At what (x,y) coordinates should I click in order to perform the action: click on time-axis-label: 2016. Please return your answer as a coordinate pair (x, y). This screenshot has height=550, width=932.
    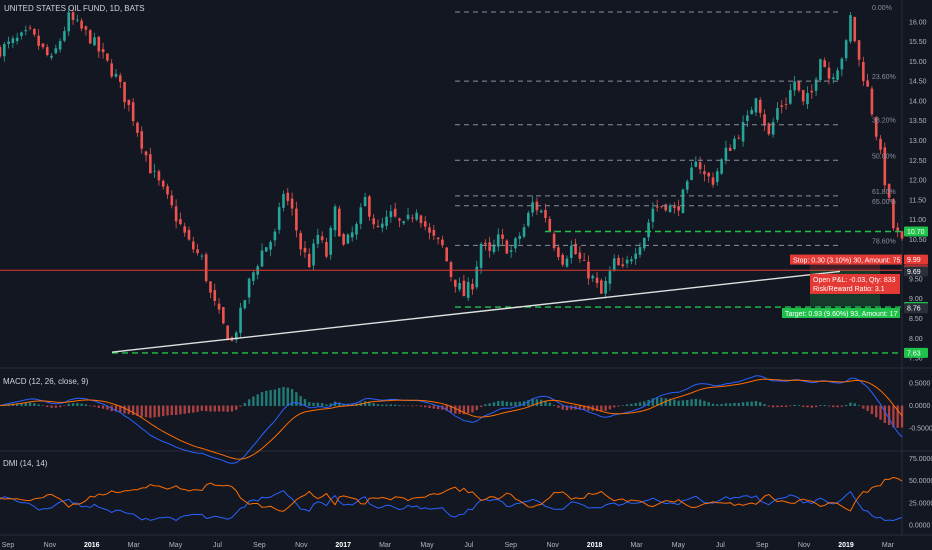
    Looking at the image, I should click on (92, 545).